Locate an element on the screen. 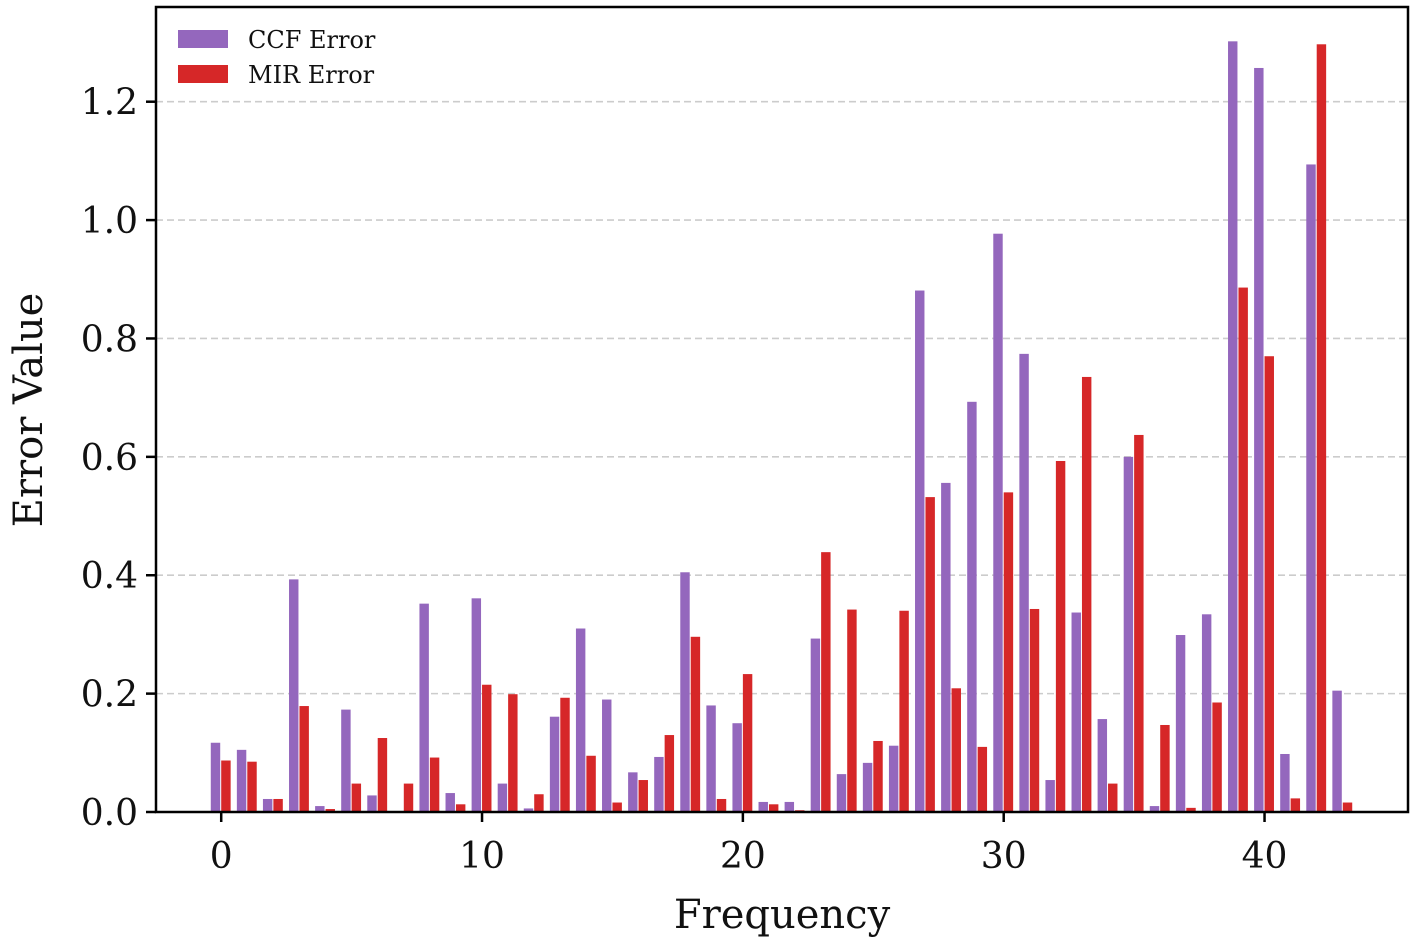 The image size is (1417, 944). x-tick-label: 20 is located at coordinates (743, 856).